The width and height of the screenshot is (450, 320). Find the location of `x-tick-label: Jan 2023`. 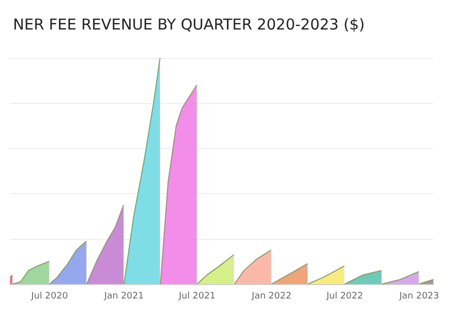

x-tick-label: Jan 2023 is located at coordinates (418, 297).